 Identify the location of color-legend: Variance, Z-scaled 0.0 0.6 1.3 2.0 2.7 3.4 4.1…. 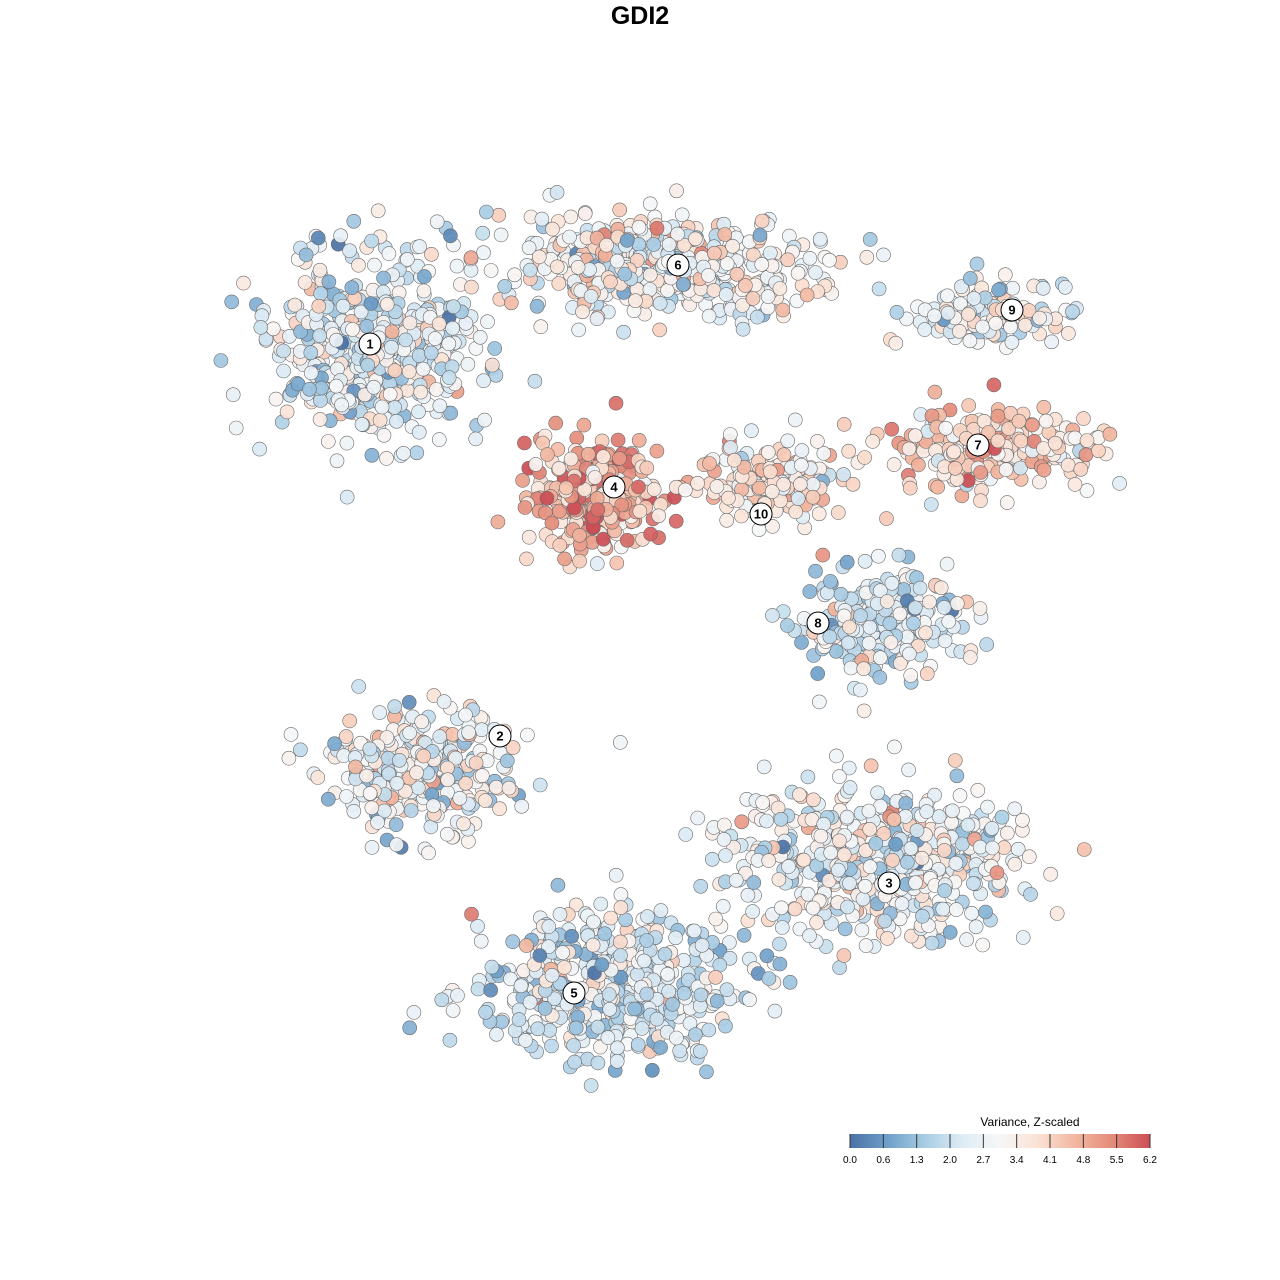
(1000, 1140).